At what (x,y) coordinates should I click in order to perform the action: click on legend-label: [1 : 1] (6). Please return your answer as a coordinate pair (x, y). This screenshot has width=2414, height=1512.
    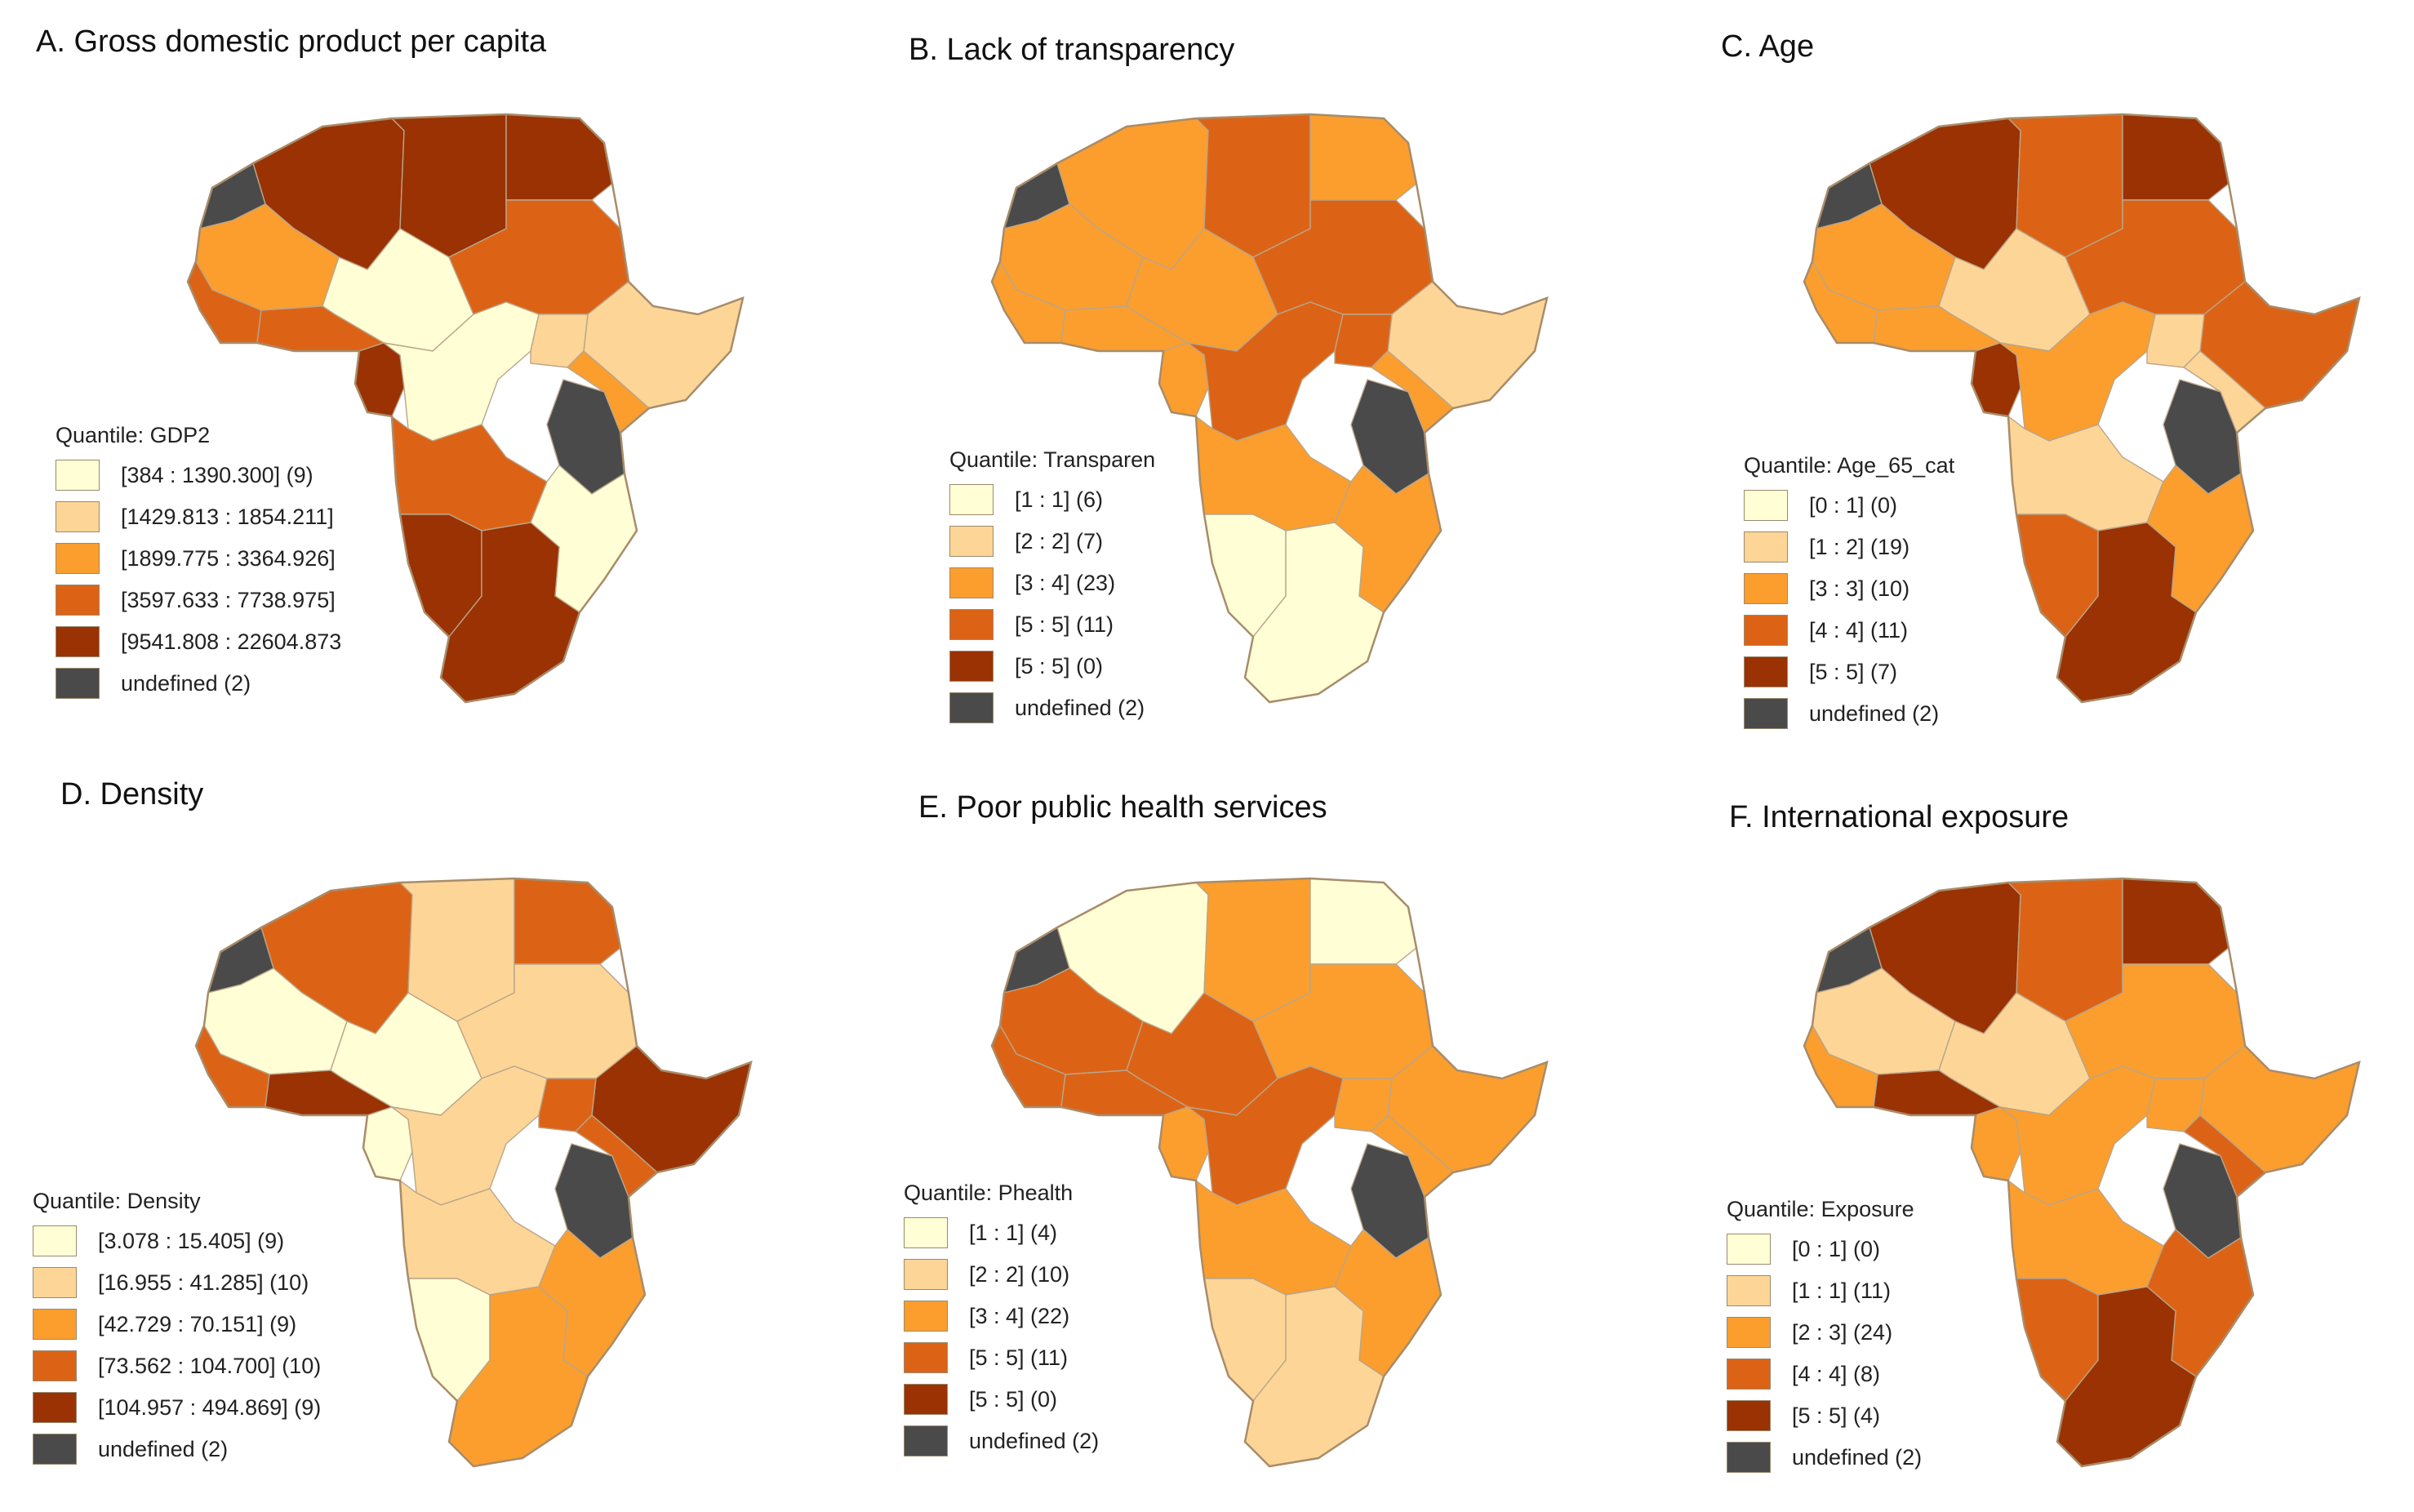
    Looking at the image, I should click on (1059, 499).